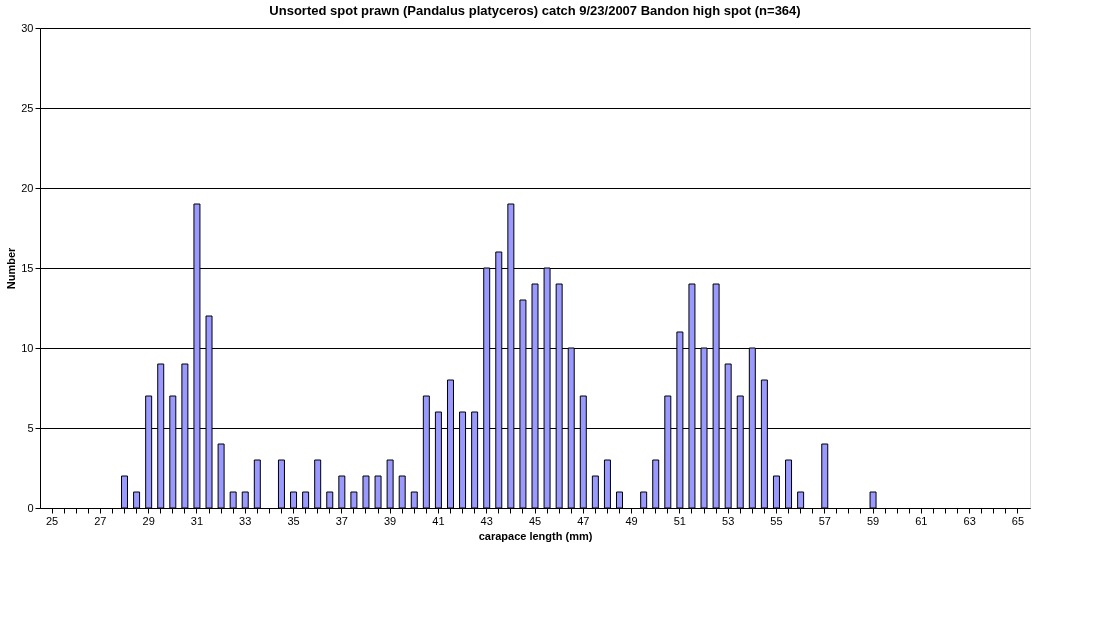 The image size is (1106, 637). Describe the element at coordinates (341, 520) in the screenshot. I see `x-tick-label: 37` at that location.